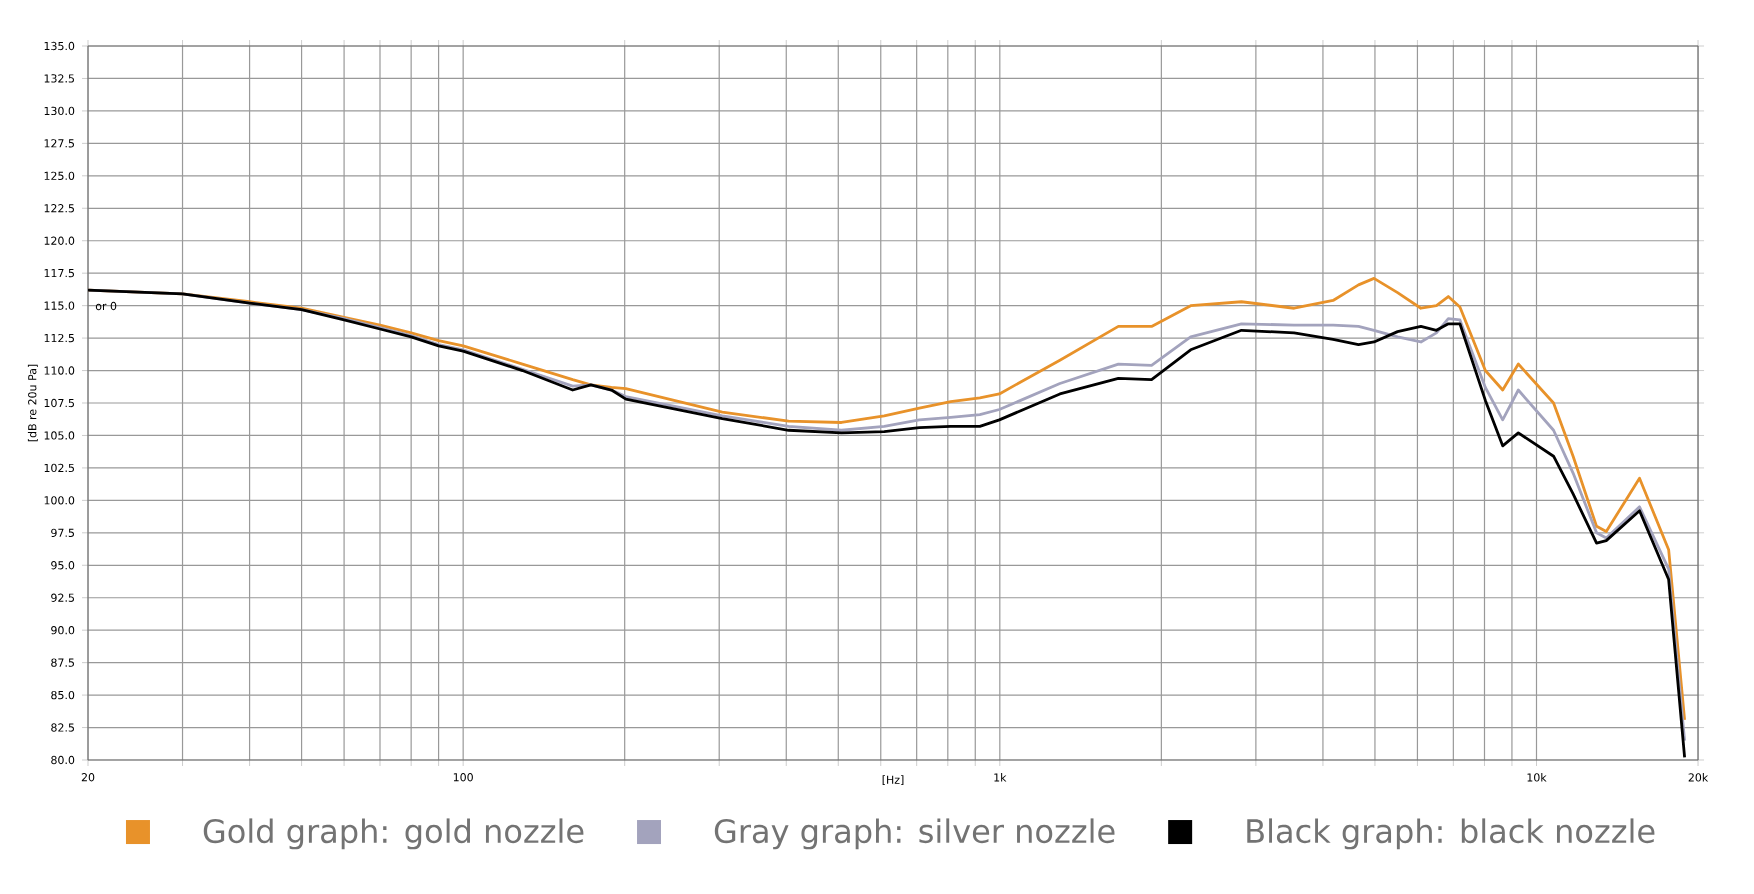 The width and height of the screenshot is (1754, 894). I want to click on legend-label: Gold graph: gold nozzle, so click(393, 834).